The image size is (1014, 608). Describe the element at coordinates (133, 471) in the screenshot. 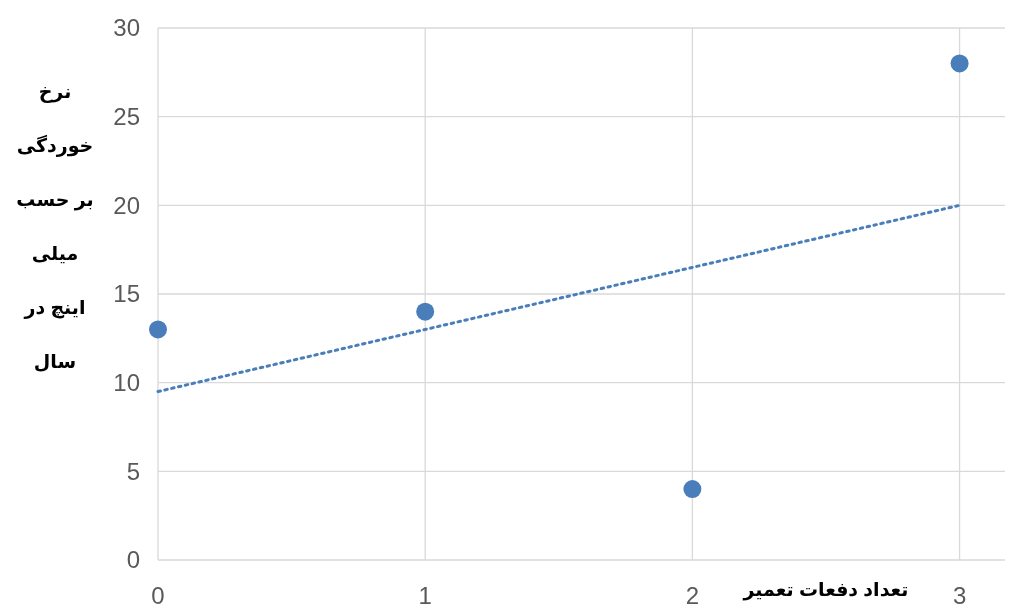

I see `y-tick-label: 5` at that location.